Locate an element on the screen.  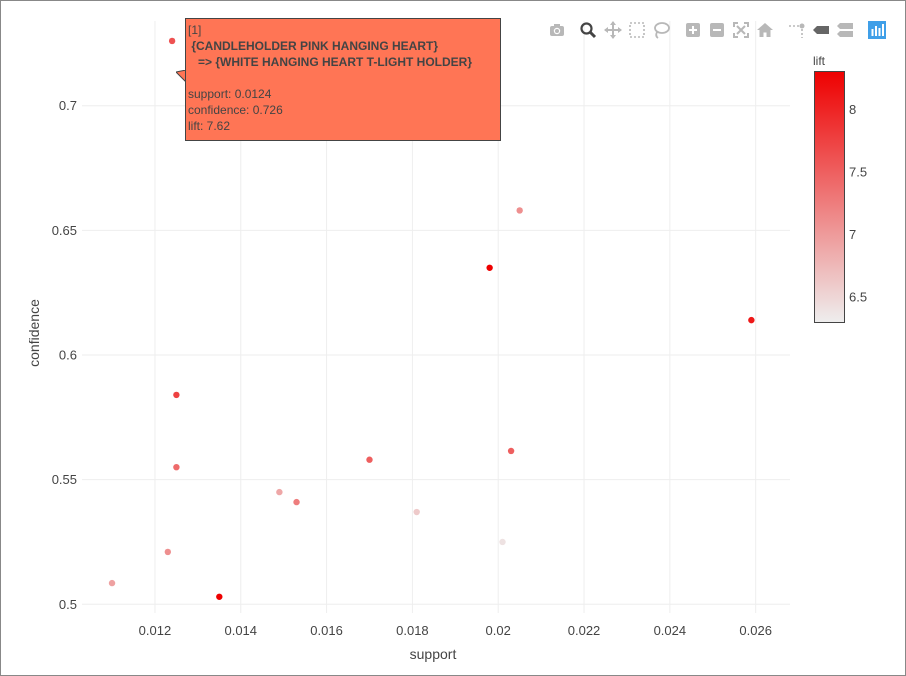
colorbar-tick-label: 7.5 is located at coordinates (858, 172).